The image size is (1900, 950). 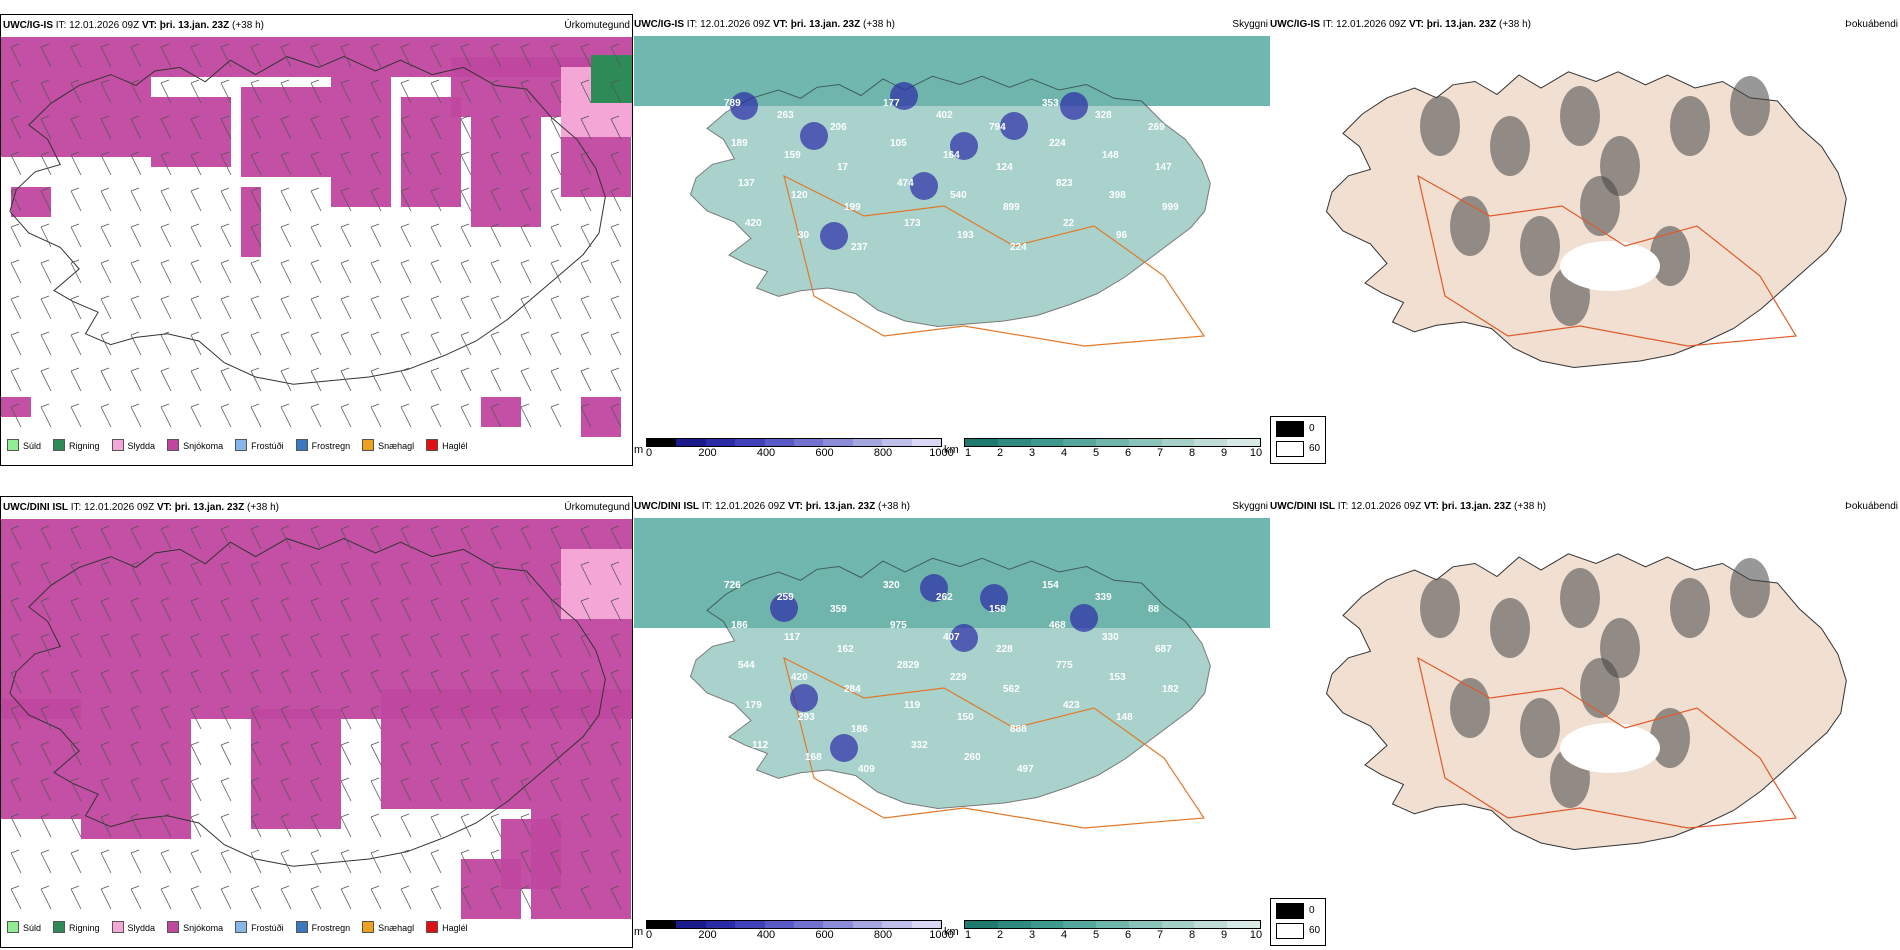 I want to click on colorbar-tick: 2, so click(x=1000, y=935).